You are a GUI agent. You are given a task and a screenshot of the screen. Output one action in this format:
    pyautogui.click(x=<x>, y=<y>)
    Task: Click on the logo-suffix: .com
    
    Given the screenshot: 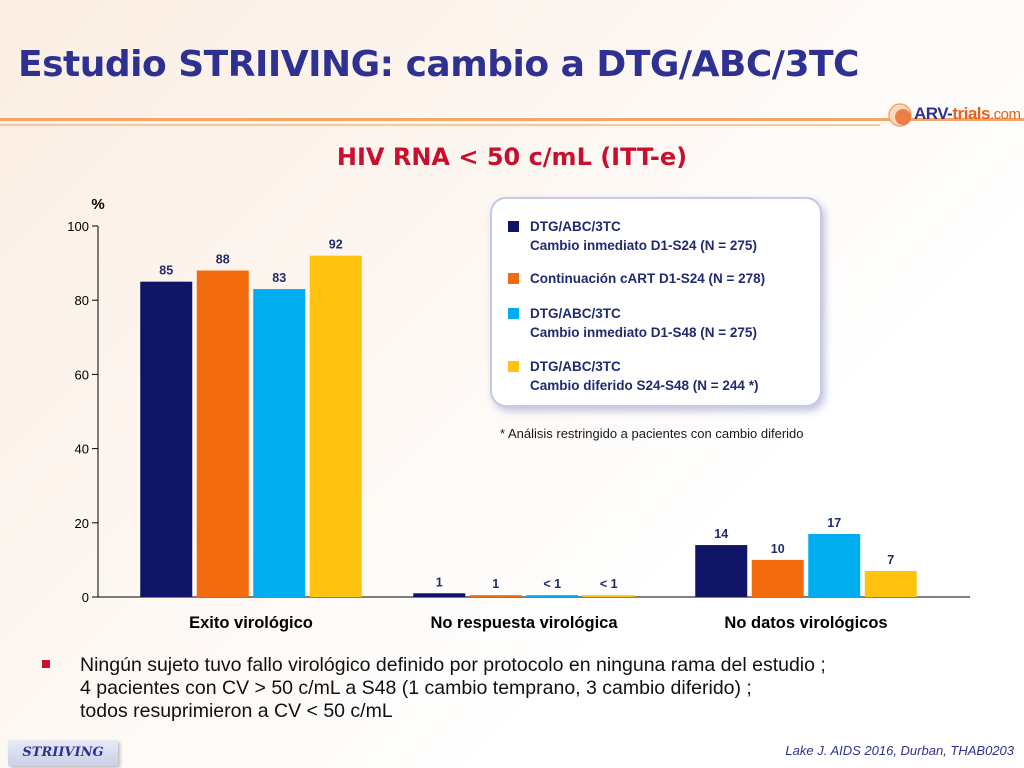 What is the action you would take?
    pyautogui.click(x=1005, y=114)
    